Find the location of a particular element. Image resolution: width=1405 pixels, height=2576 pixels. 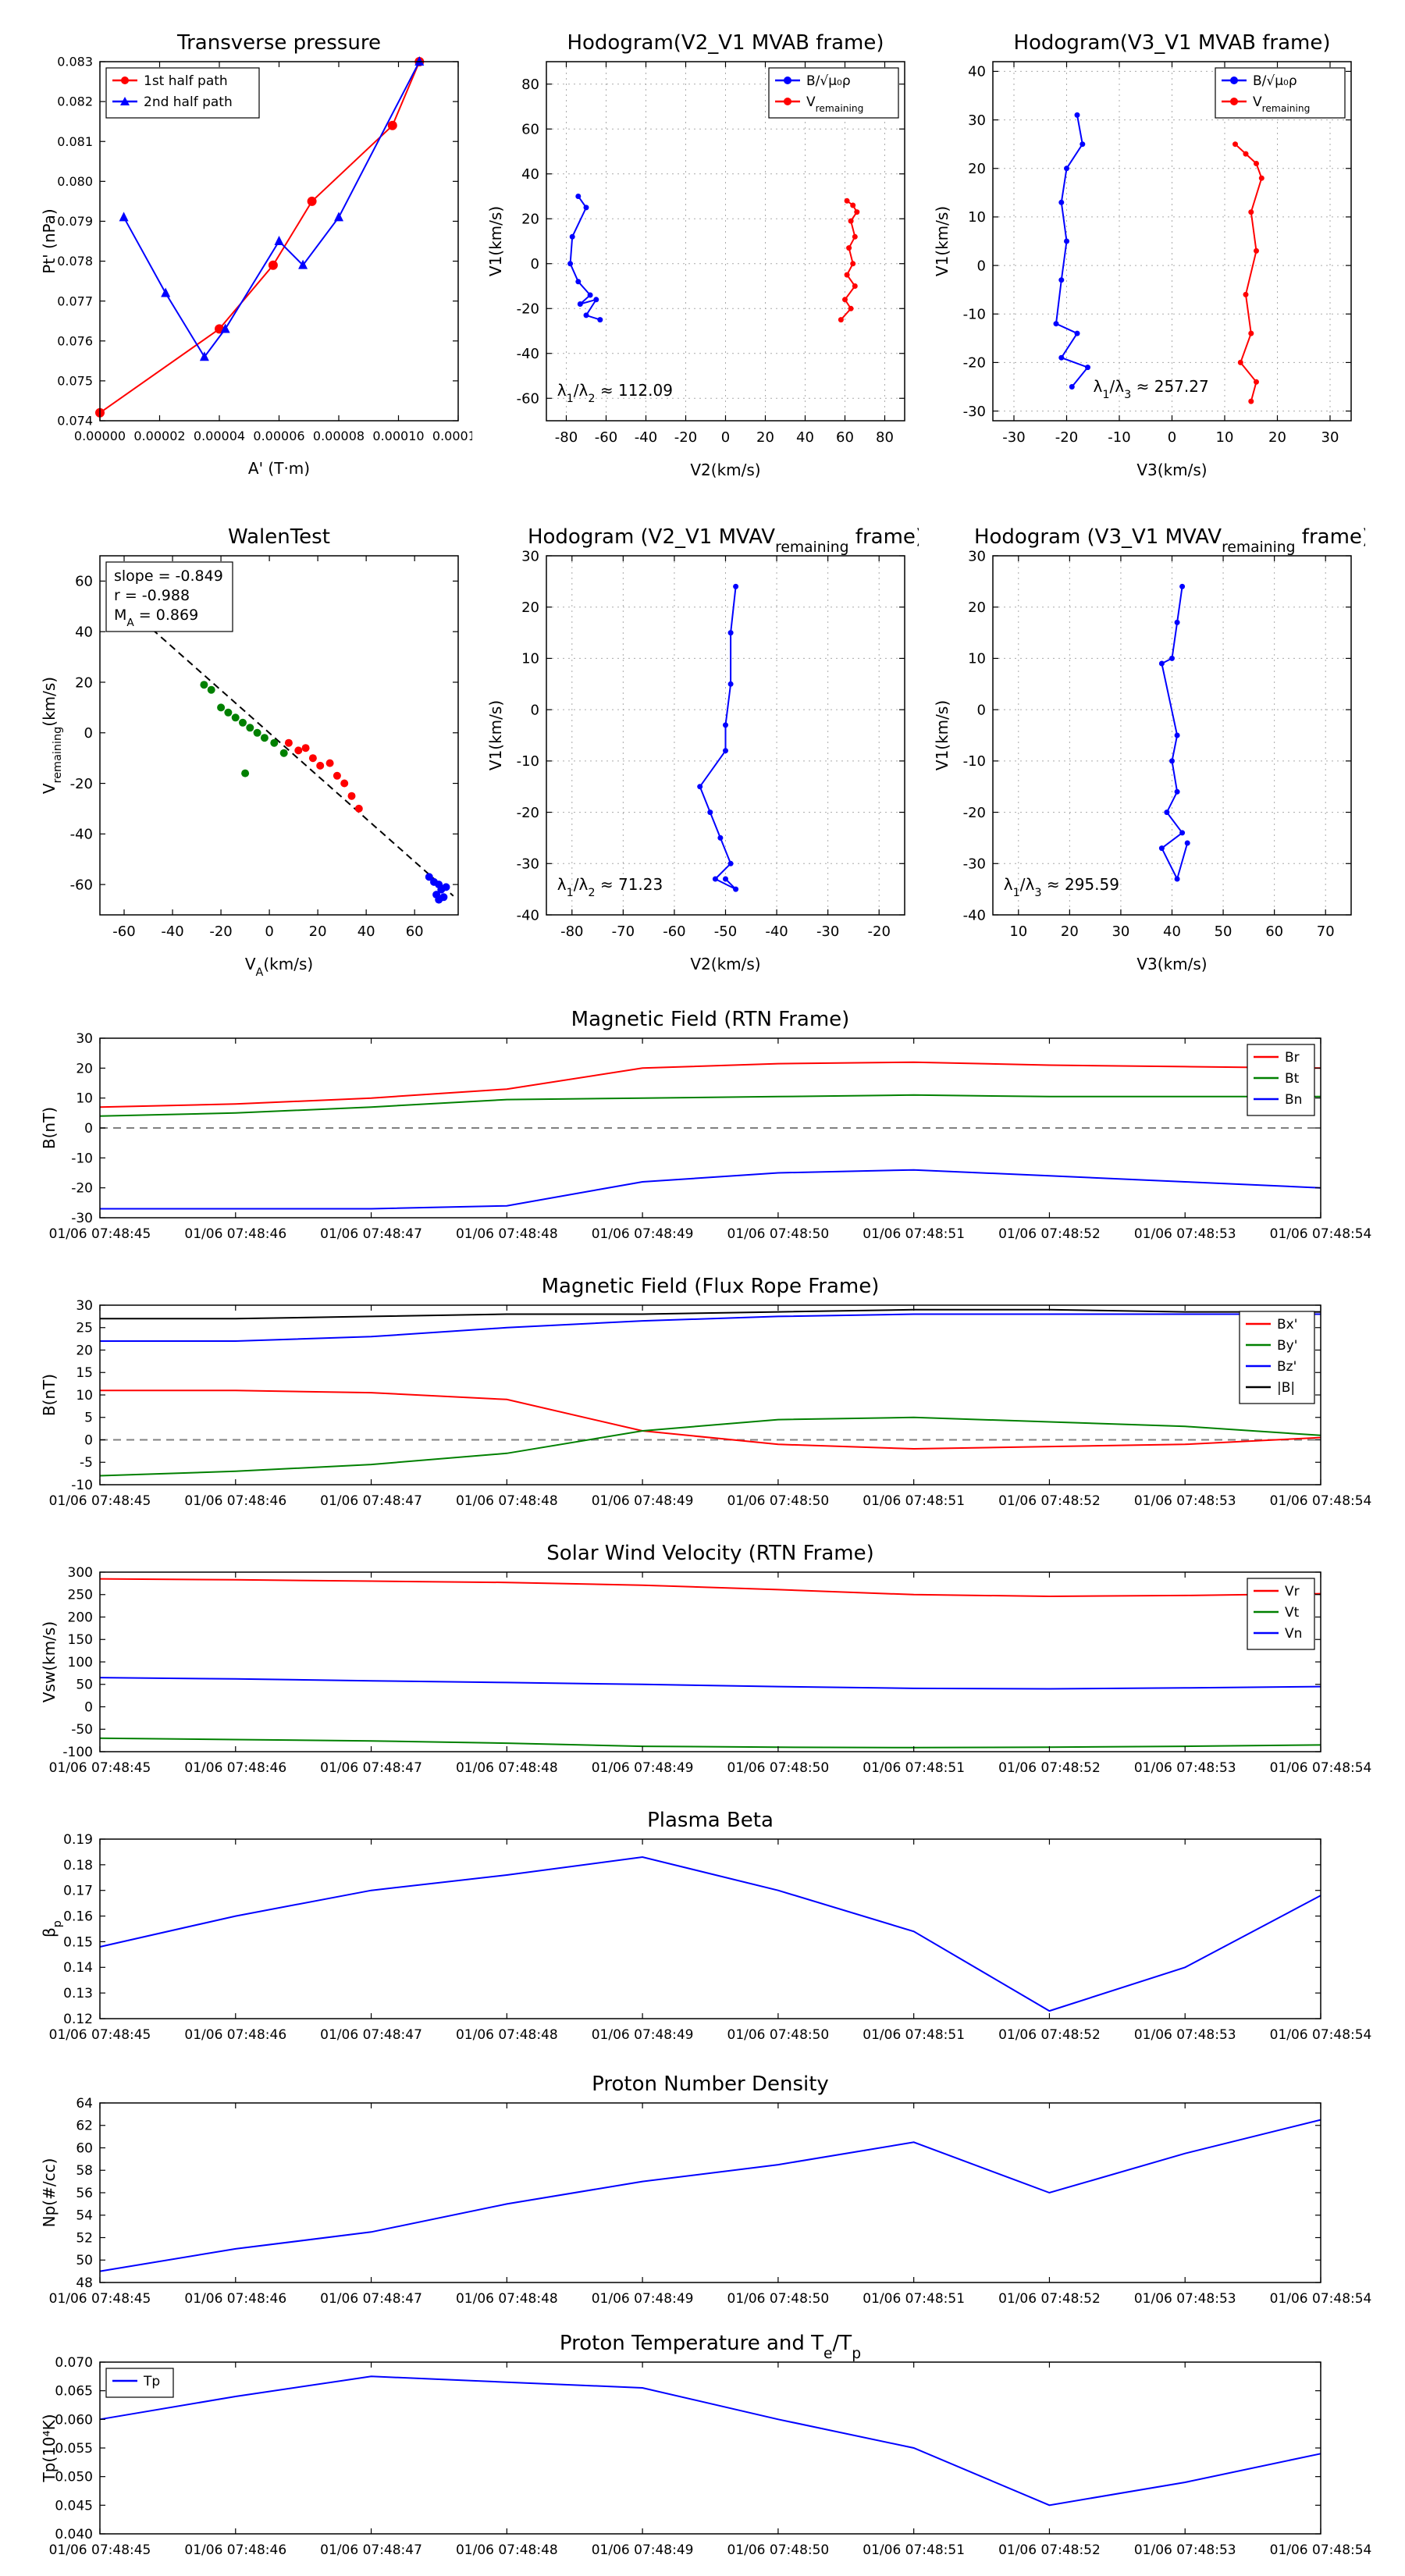

svg-text: Pt' (nPa) is located at coordinates (49, 240).